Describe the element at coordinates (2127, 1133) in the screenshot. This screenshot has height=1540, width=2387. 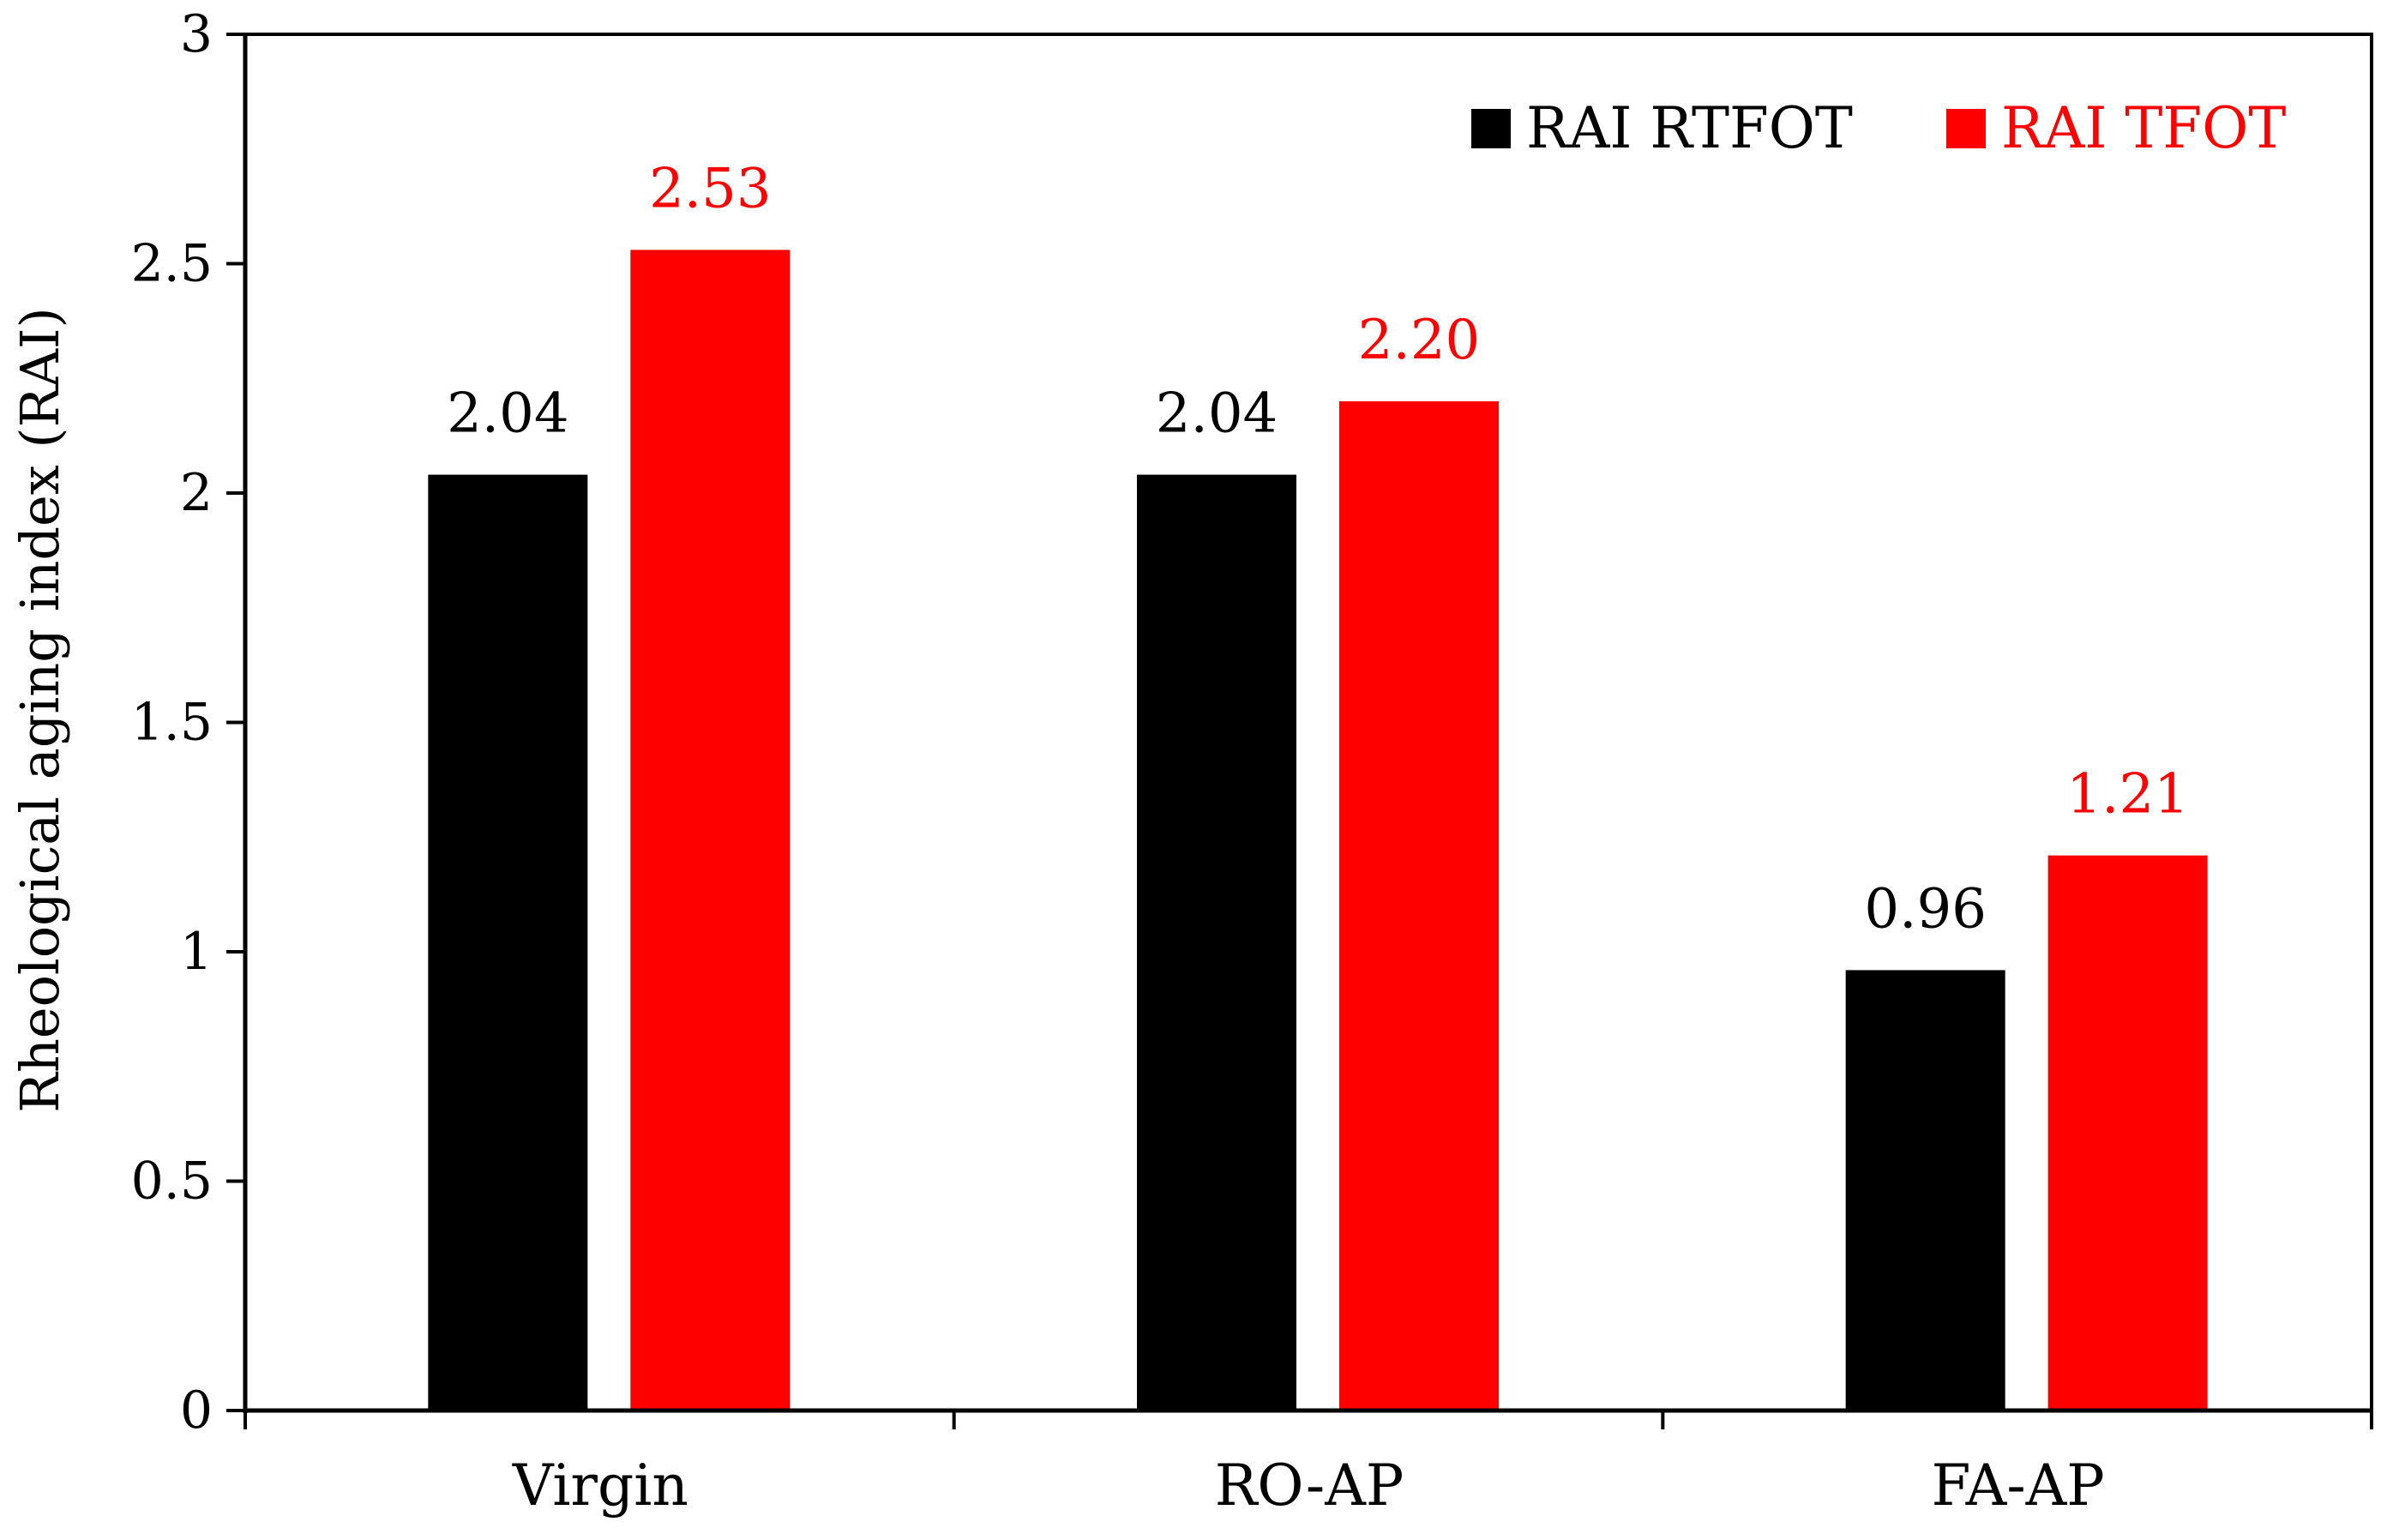
I see `bar-rai-tfot-fa-ap` at that location.